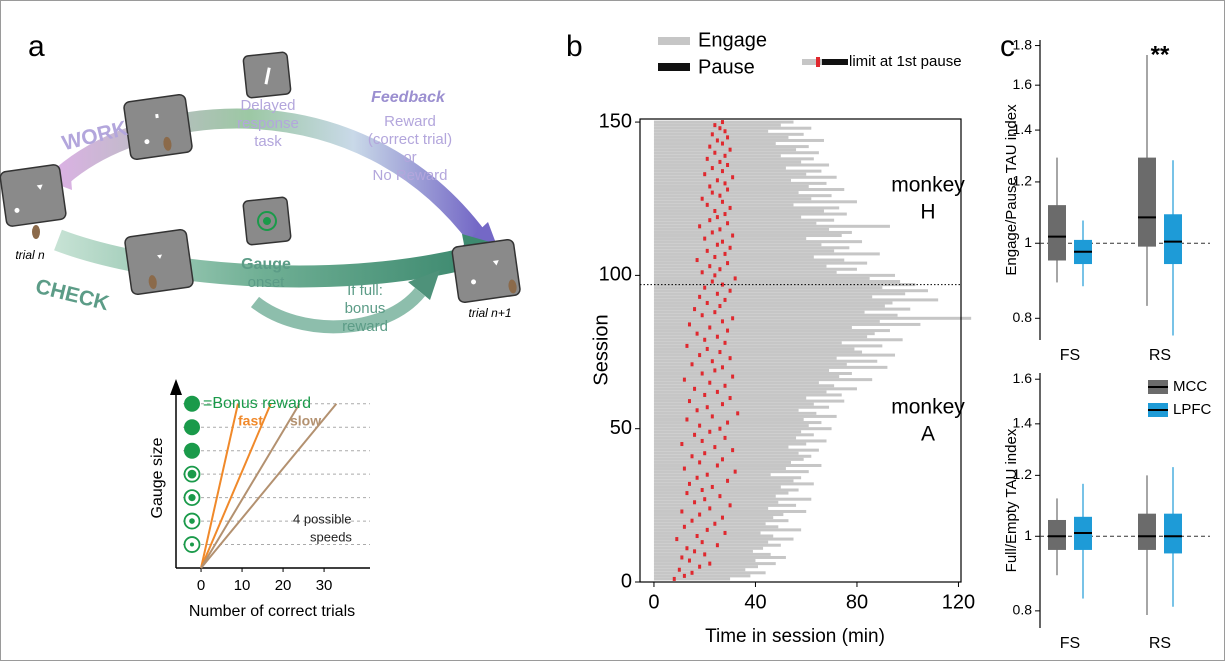 This screenshot has height=661, width=1225. Describe the element at coordinates (365, 290) in the screenshot. I see `diagram-text: If full:` at that location.